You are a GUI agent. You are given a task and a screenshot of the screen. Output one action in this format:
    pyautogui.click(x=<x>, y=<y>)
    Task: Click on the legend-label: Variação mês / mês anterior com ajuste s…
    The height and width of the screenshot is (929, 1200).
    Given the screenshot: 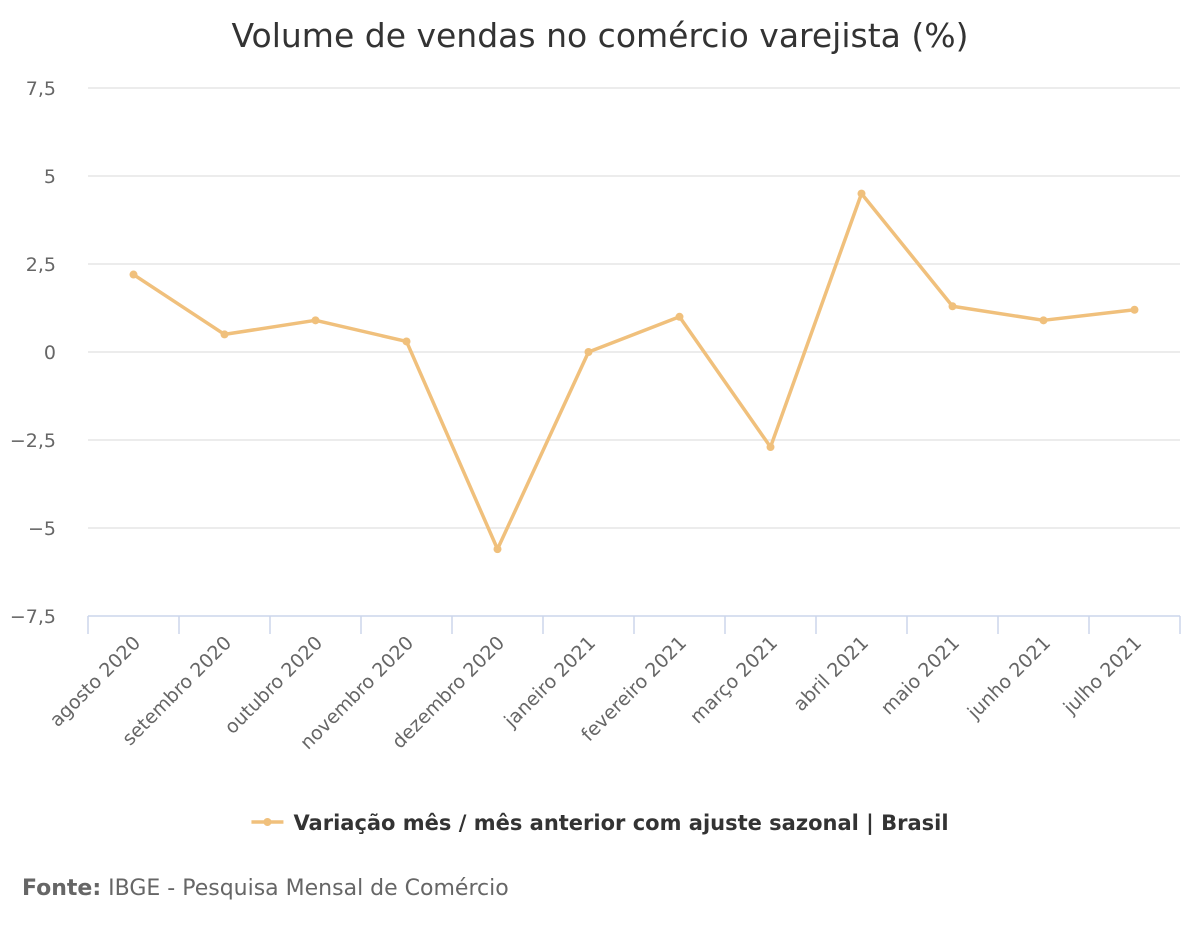 What is the action you would take?
    pyautogui.click(x=620, y=823)
    